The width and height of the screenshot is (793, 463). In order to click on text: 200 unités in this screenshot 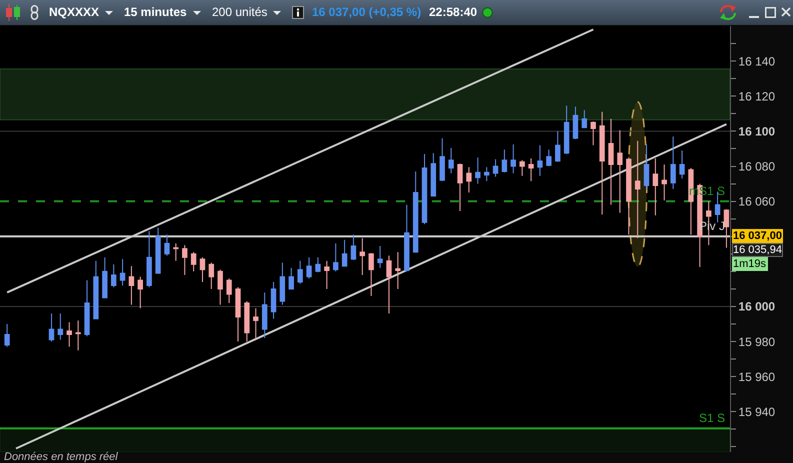, I will do `click(240, 12)`.